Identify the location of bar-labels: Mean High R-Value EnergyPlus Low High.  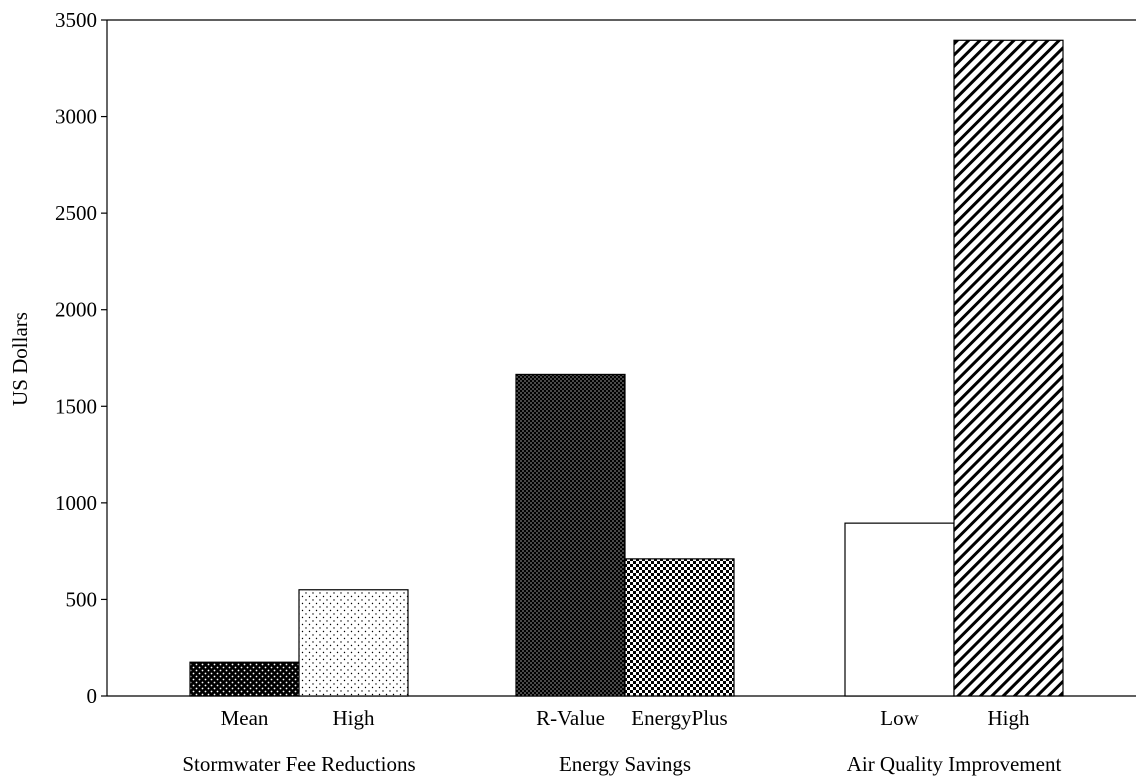
(625, 718).